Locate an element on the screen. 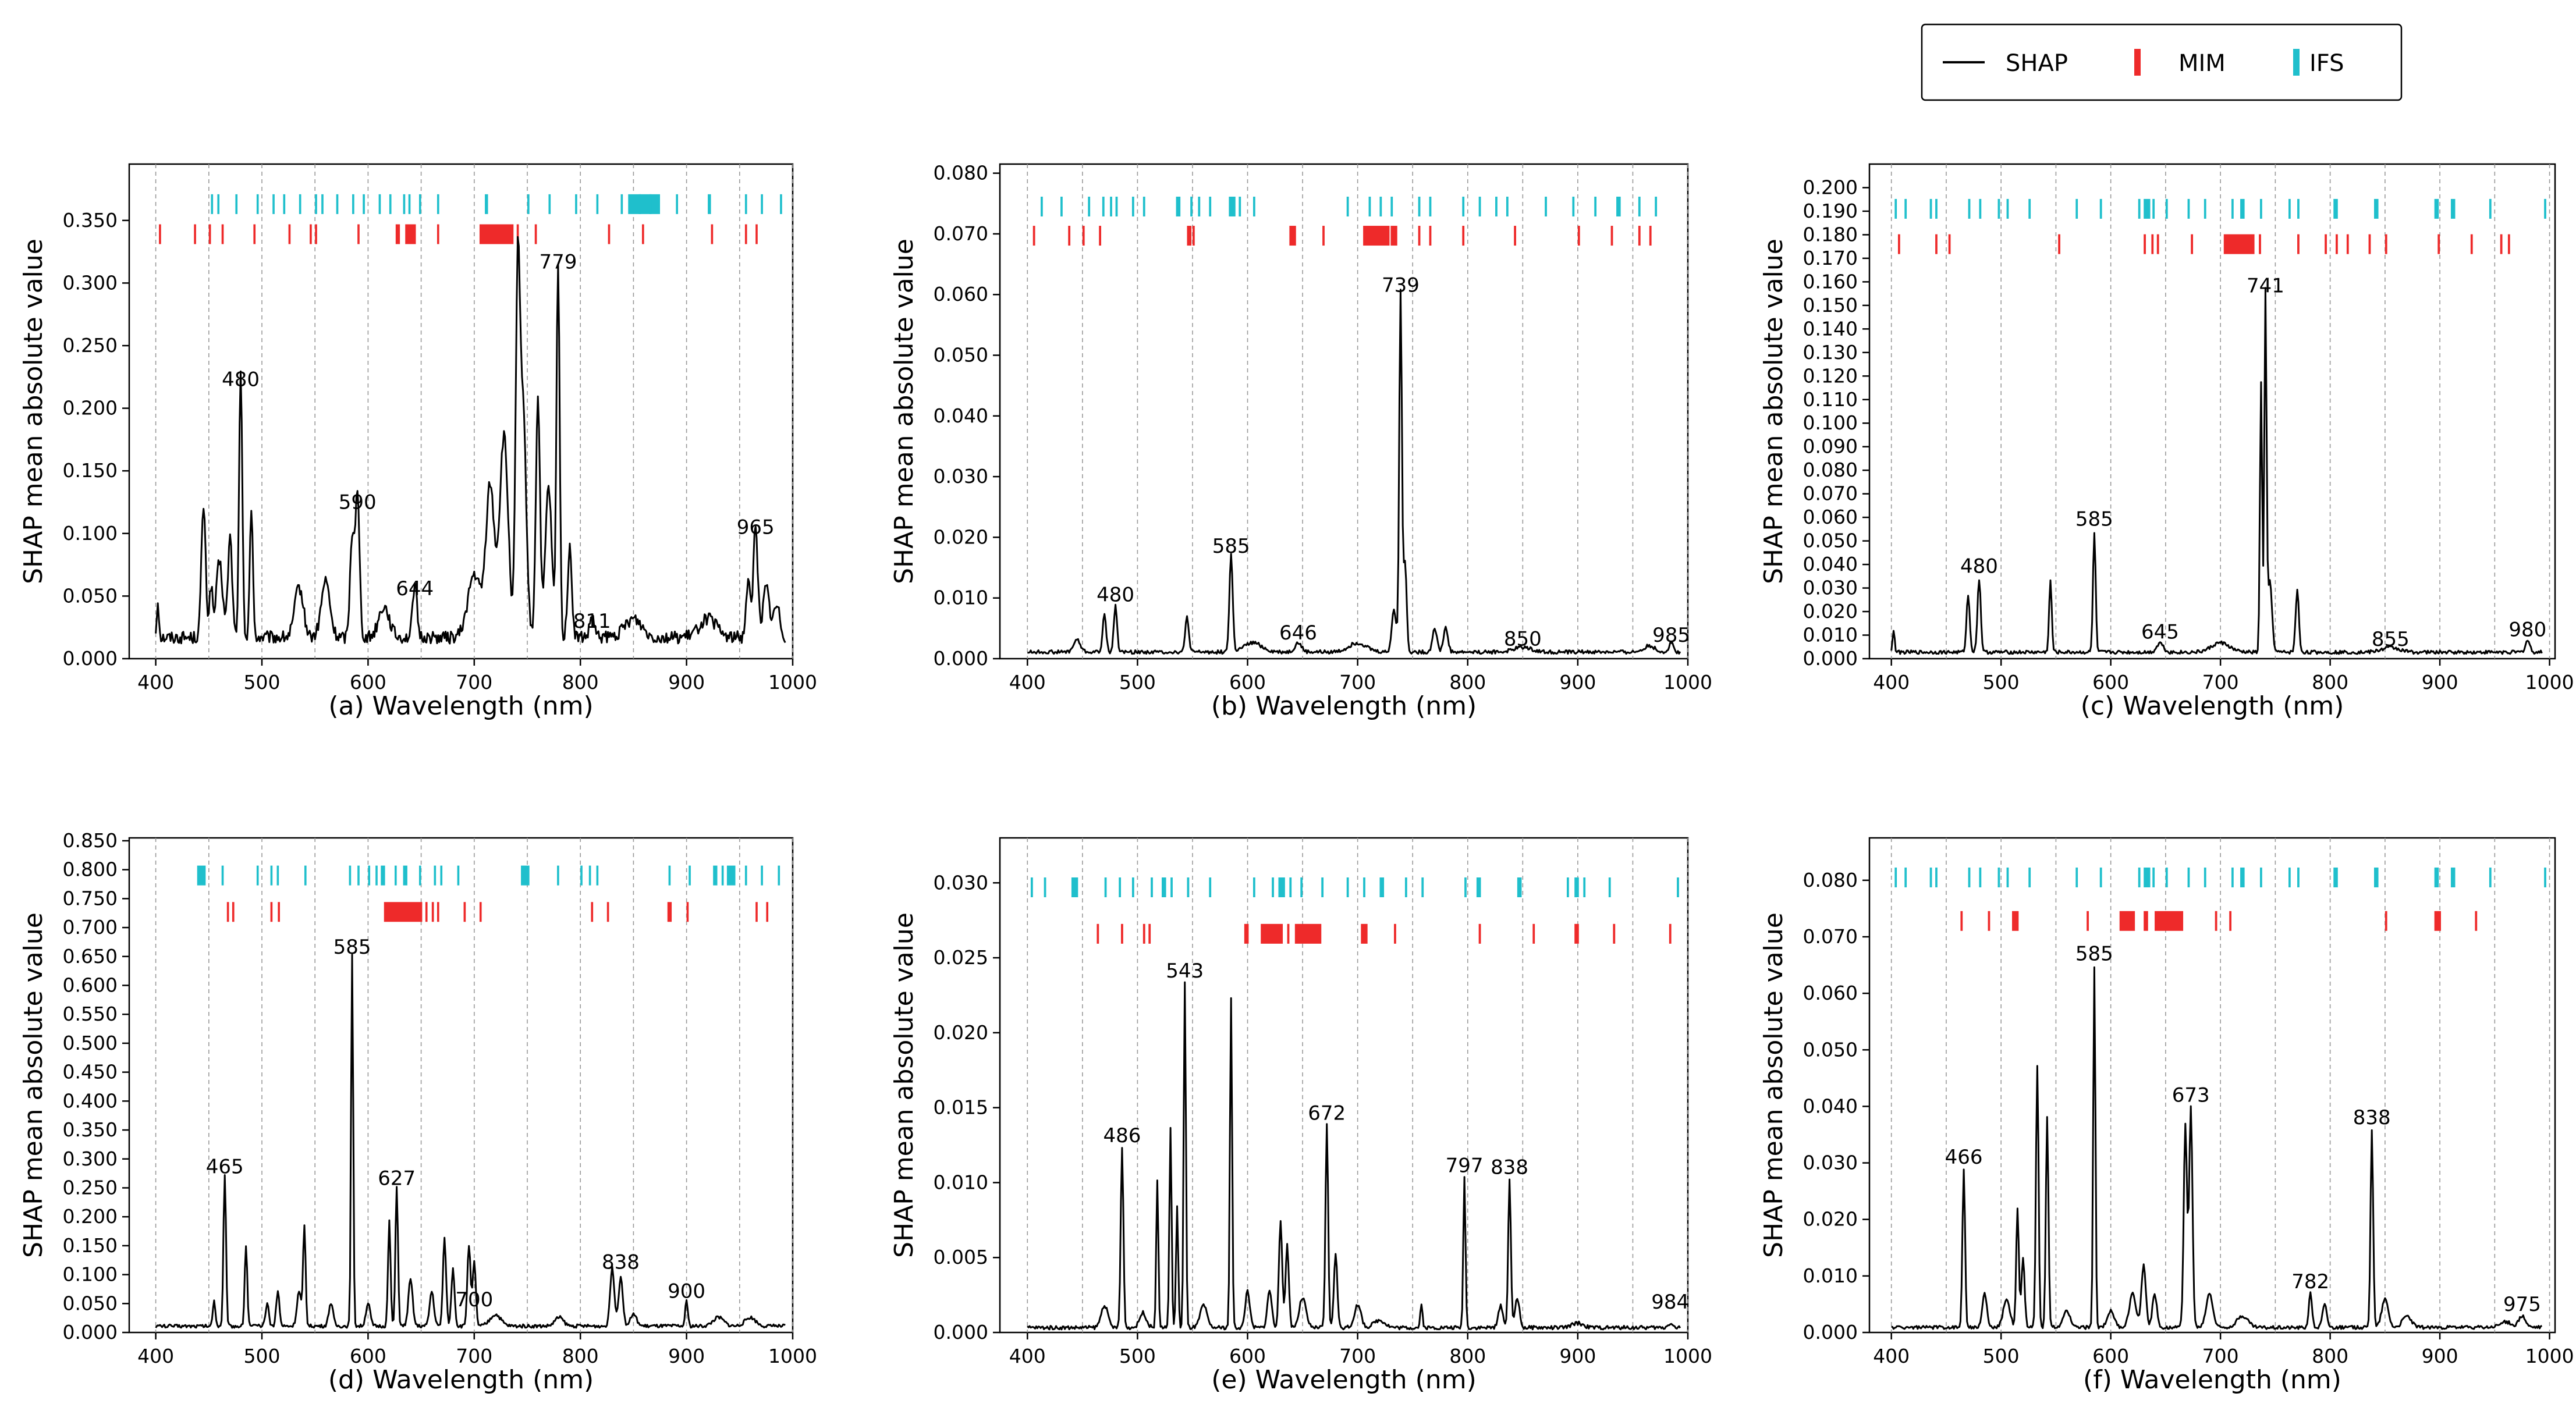  legend-ifs-swatch is located at coordinates (2297, 63).